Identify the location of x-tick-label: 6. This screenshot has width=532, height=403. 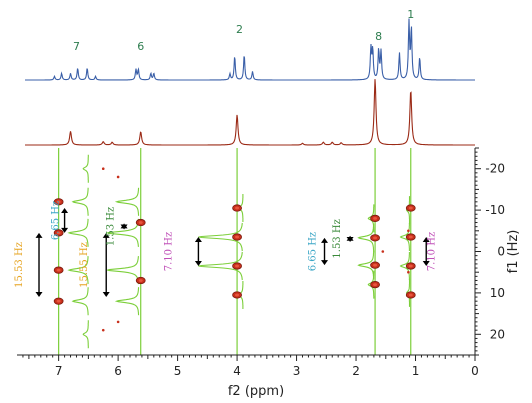
(118, 371).